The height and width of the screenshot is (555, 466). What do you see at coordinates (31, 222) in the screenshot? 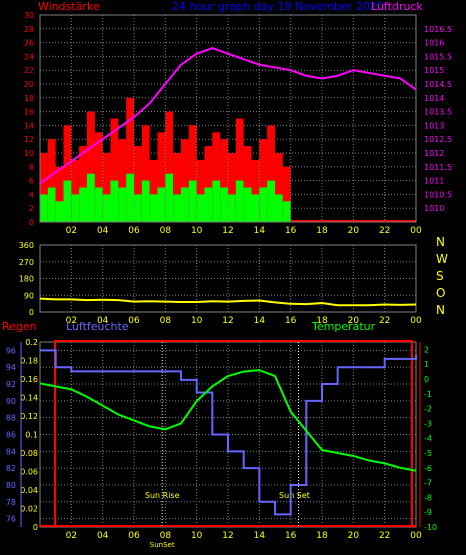
I see `wind-y-tick-label: 0` at bounding box center [31, 222].